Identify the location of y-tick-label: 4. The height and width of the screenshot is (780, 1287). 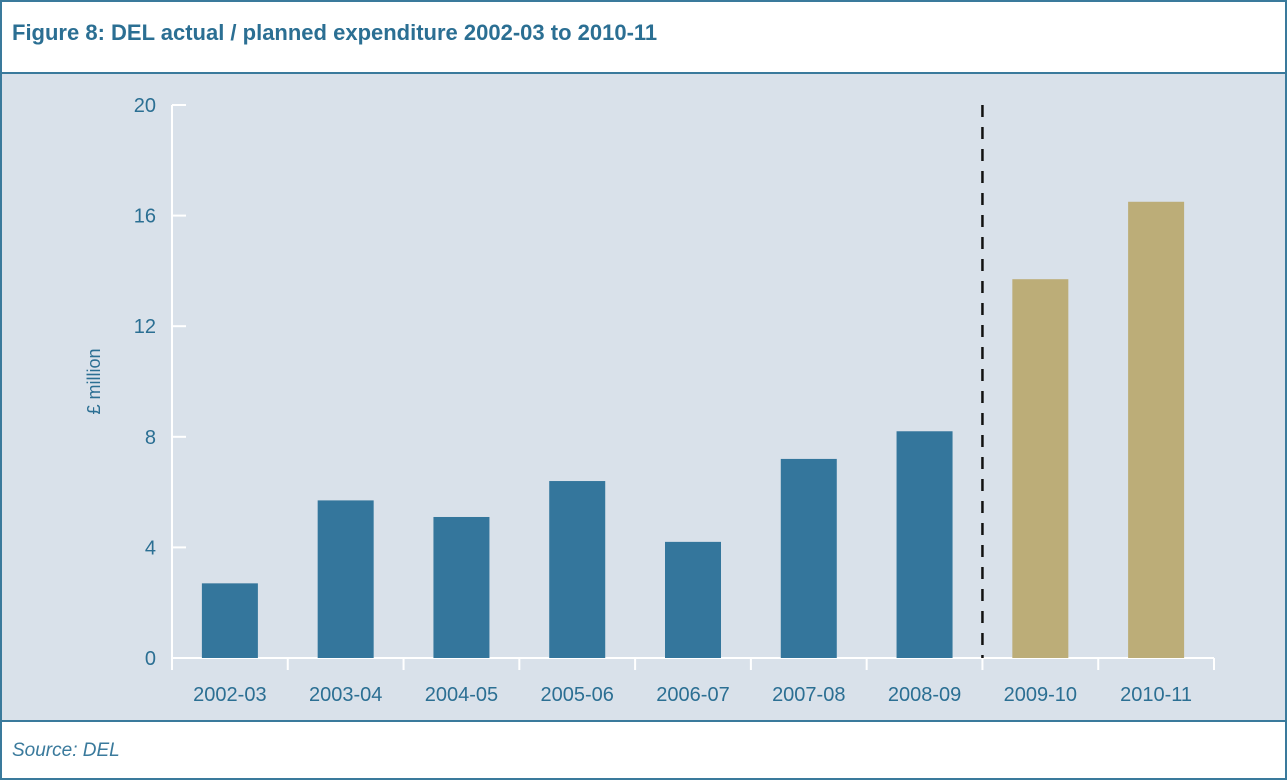
(150, 548).